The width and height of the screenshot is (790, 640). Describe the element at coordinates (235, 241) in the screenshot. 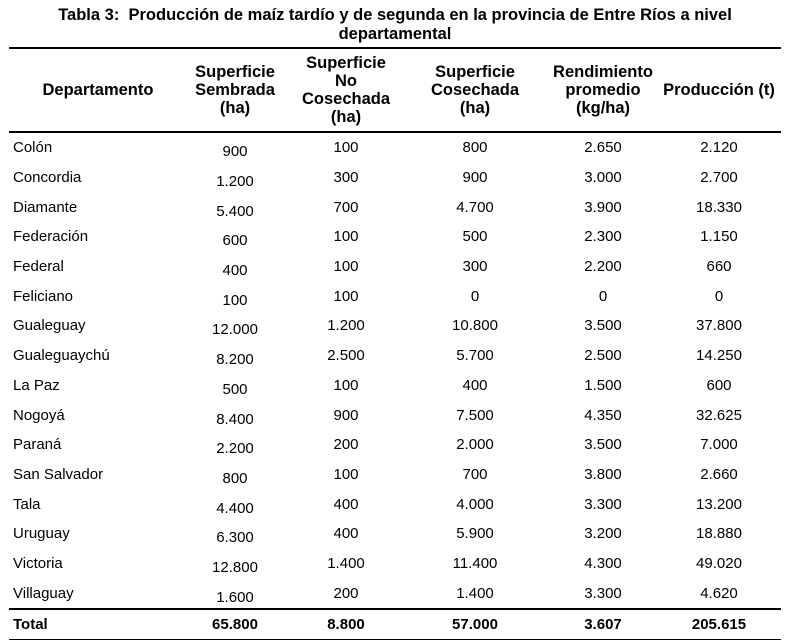

I see `sembrada-value: 600` at that location.